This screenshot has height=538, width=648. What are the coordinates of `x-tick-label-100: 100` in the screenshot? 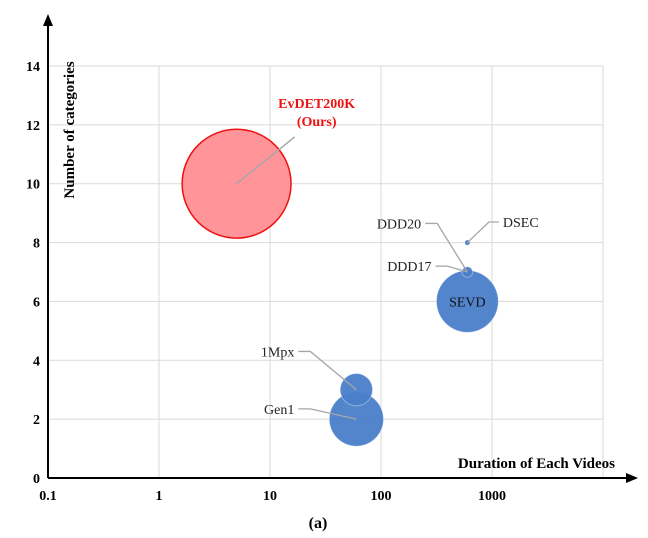 It's located at (381, 496).